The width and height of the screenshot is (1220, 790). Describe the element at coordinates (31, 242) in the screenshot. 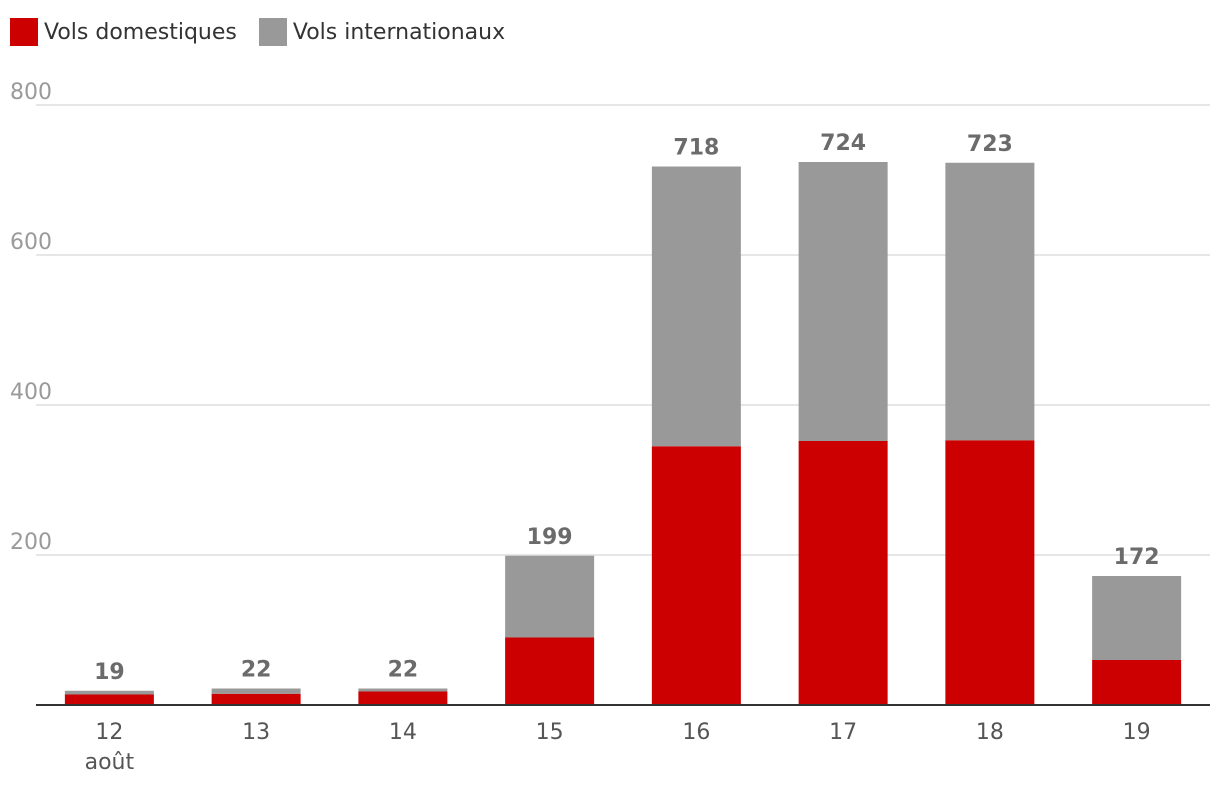

I see `y-tick-label: 600` at that location.